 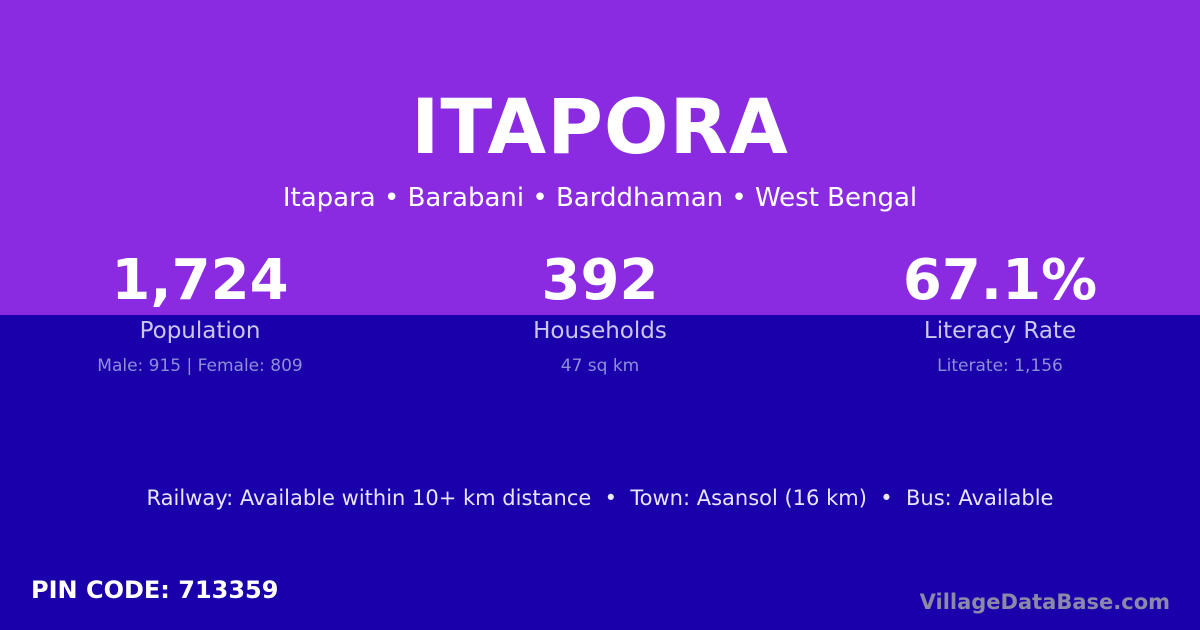 What do you see at coordinates (1000, 331) in the screenshot?
I see `stat-label: Literacy Rate` at bounding box center [1000, 331].